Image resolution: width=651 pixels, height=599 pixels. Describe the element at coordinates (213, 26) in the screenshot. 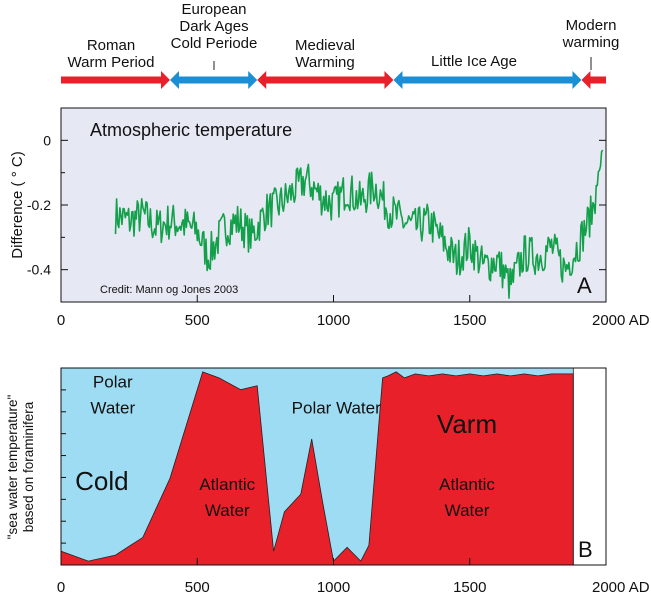

I see `period-label-2: Dark Ages` at that location.